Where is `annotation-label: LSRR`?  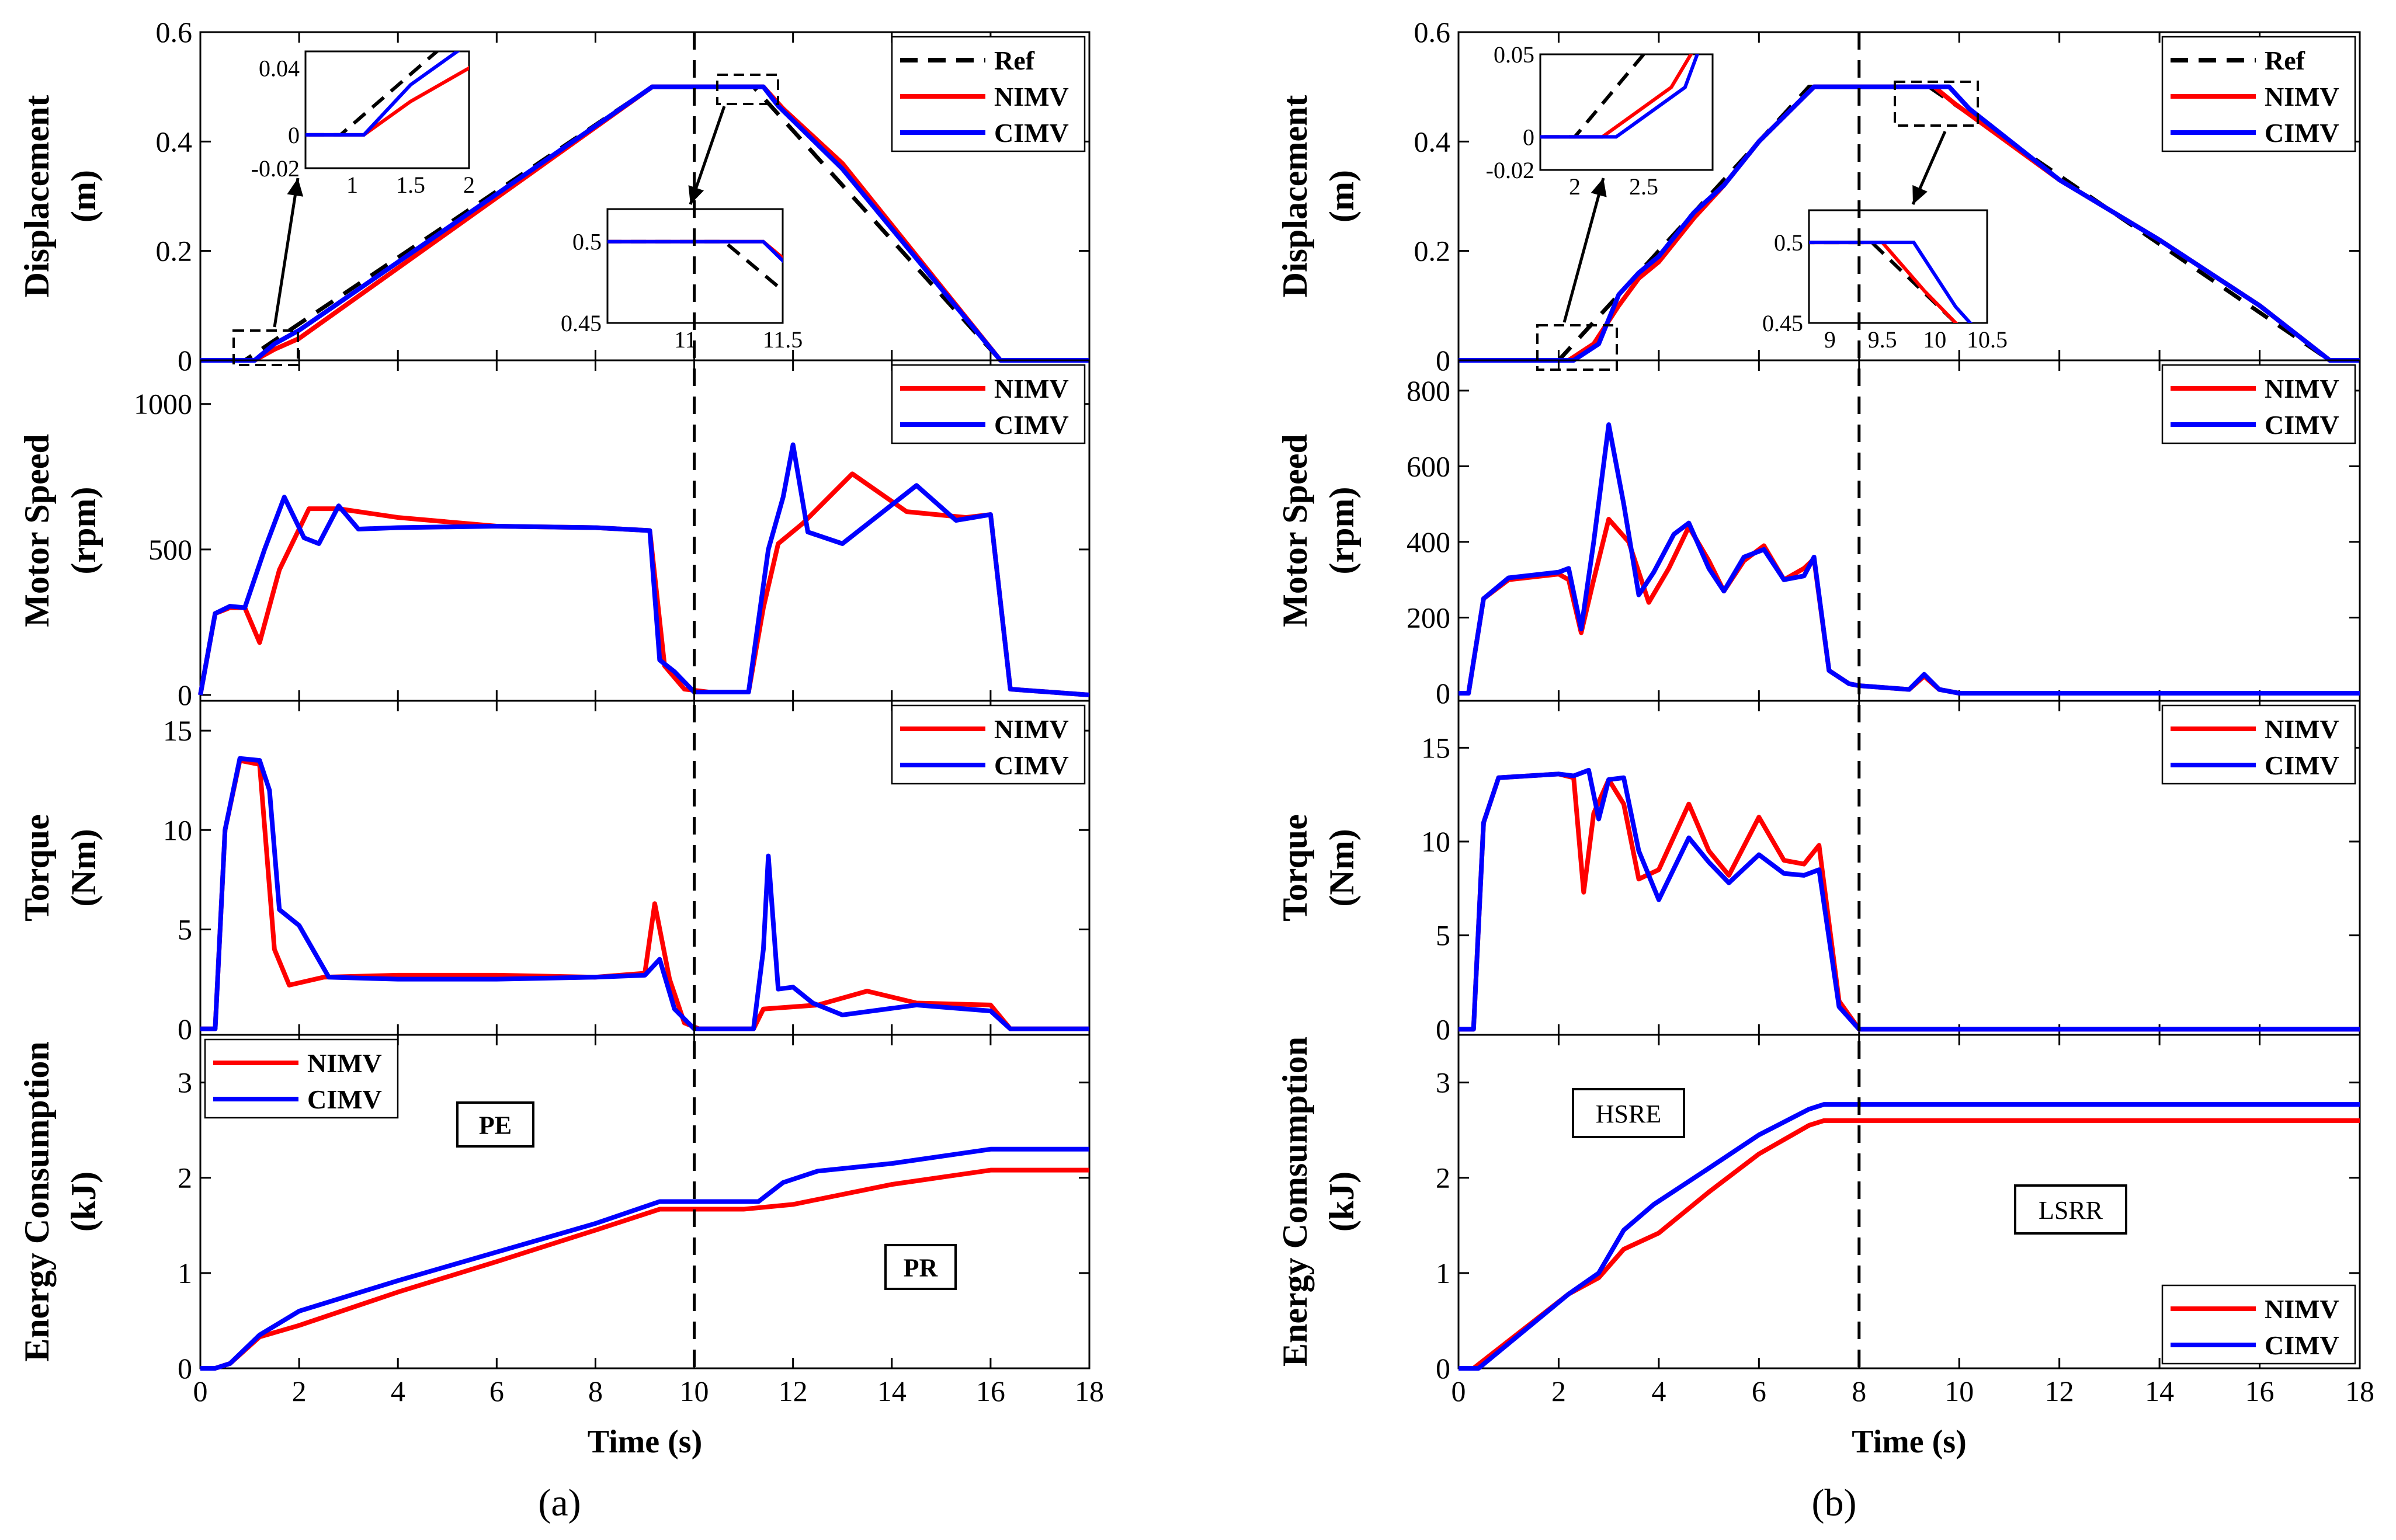 annotation-label: LSRR is located at coordinates (2071, 1211).